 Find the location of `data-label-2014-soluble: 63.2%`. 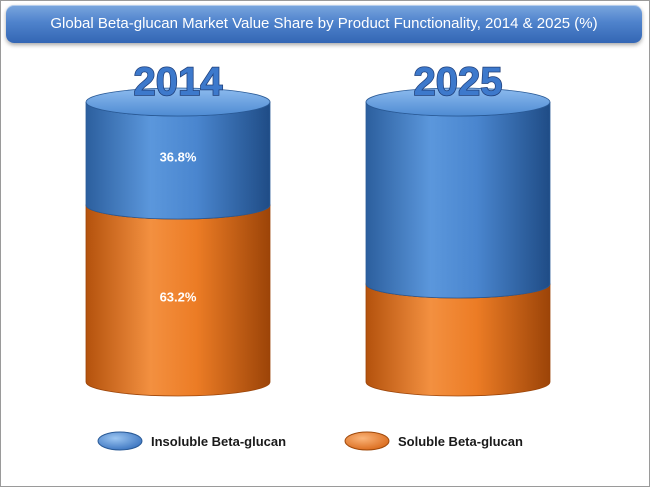

data-label-2014-soluble: 63.2% is located at coordinates (178, 297).